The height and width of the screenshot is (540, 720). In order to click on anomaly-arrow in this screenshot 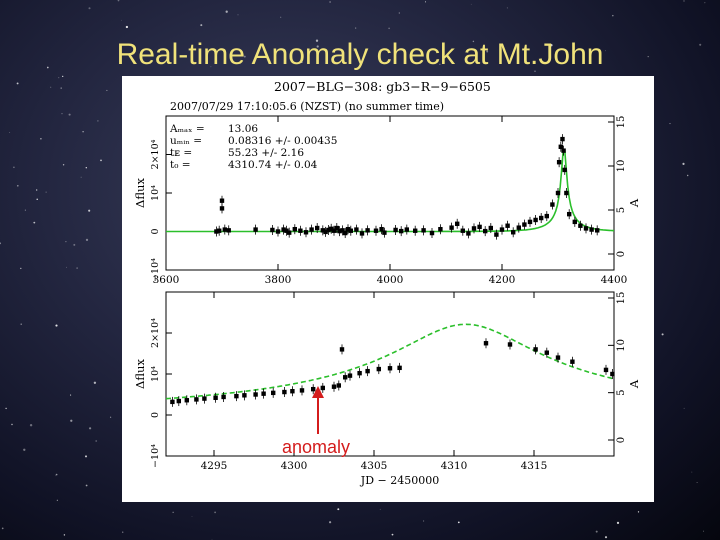, I will do `click(318, 410)`.